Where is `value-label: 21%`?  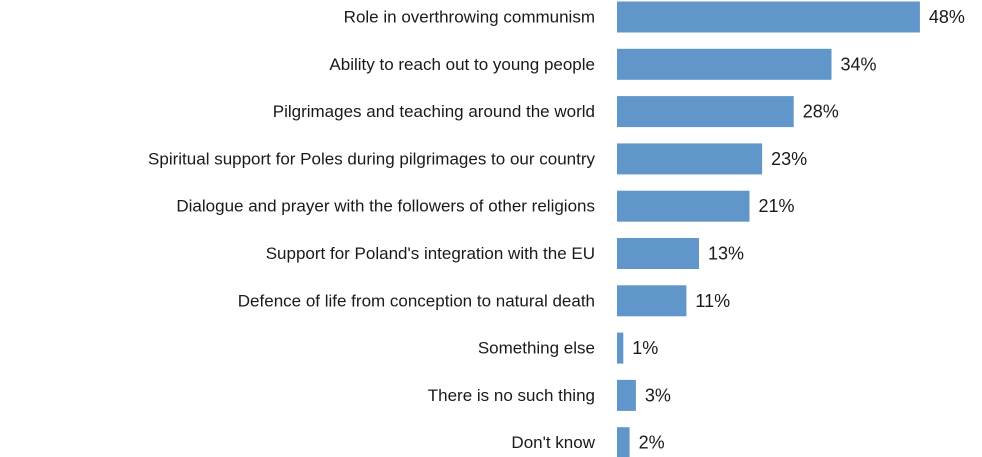 value-label: 21% is located at coordinates (777, 206).